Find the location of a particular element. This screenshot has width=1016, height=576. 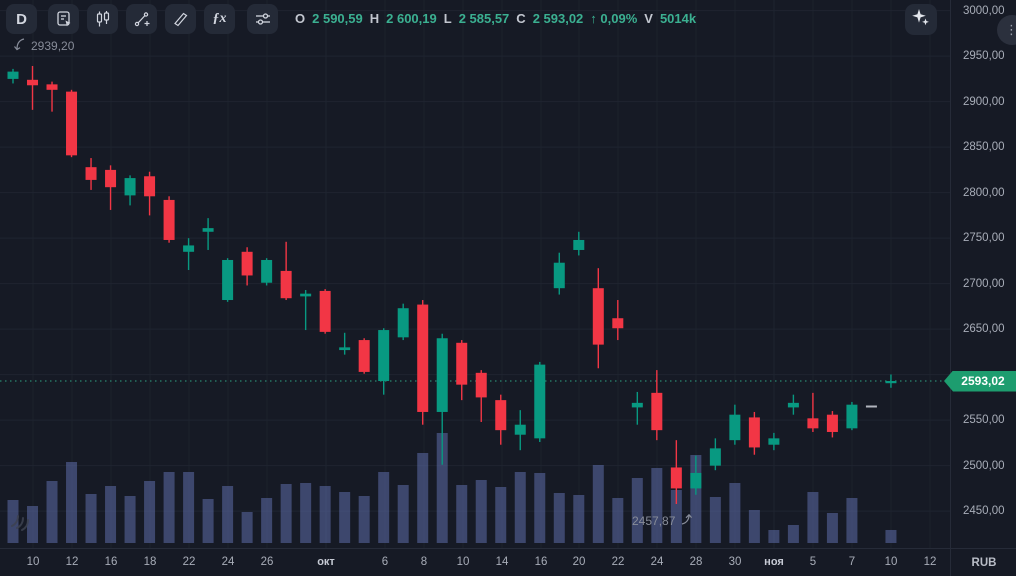

indicators-button: ƒx is located at coordinates (219, 19).